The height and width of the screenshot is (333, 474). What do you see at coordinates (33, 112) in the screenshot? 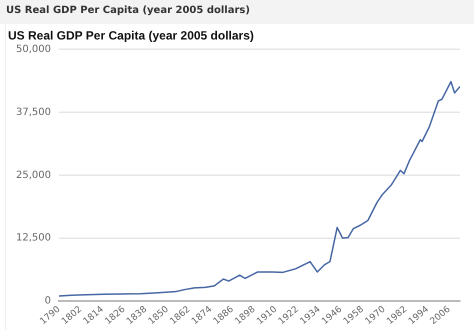
I see `y-tick-label: 37,500` at bounding box center [33, 112].